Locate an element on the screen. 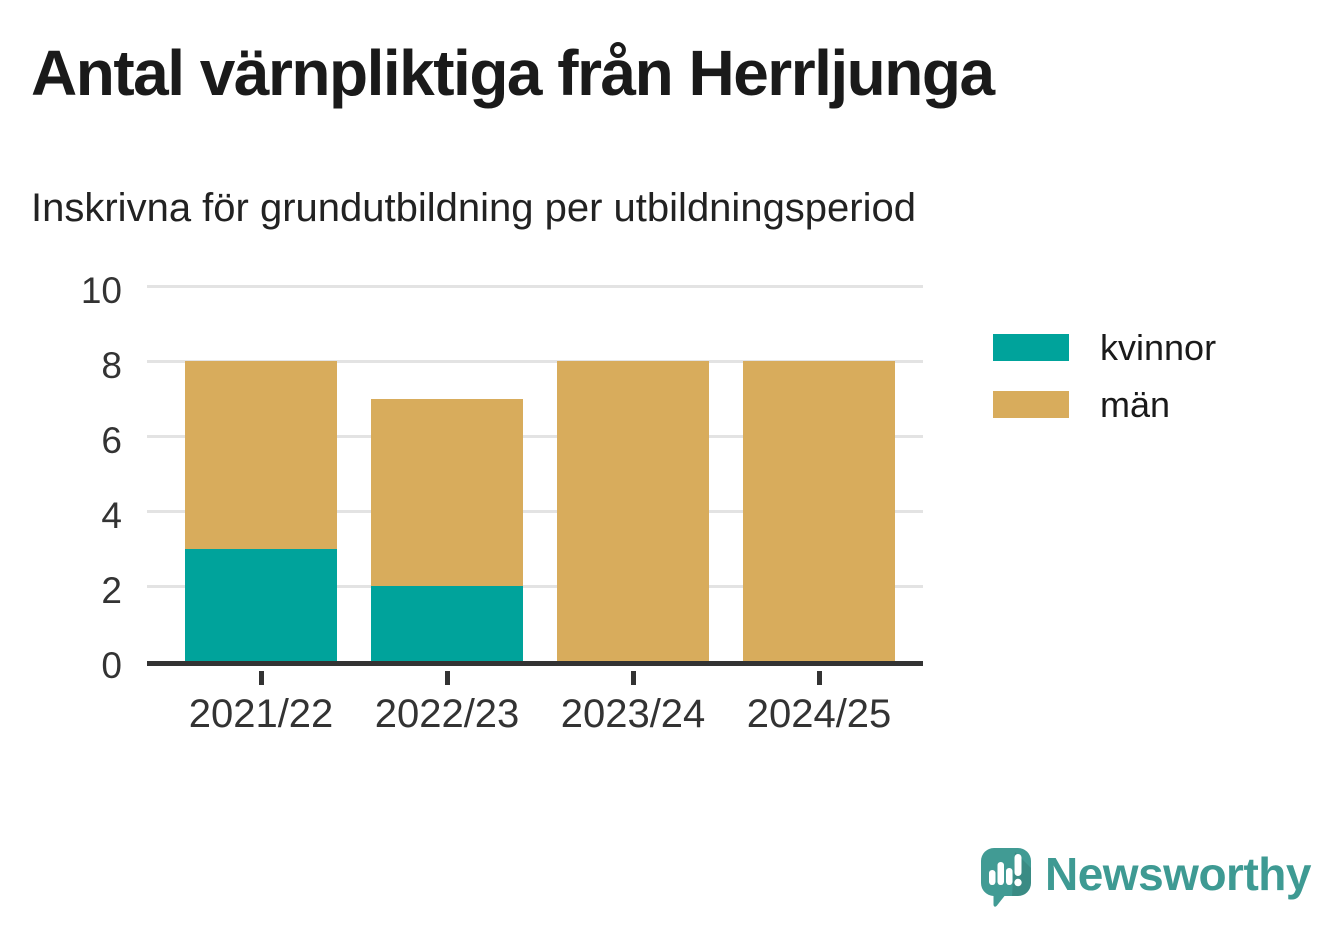 The image size is (1322, 939). chart-title: Antal värnpliktiga från Herrljunga is located at coordinates (513, 73).